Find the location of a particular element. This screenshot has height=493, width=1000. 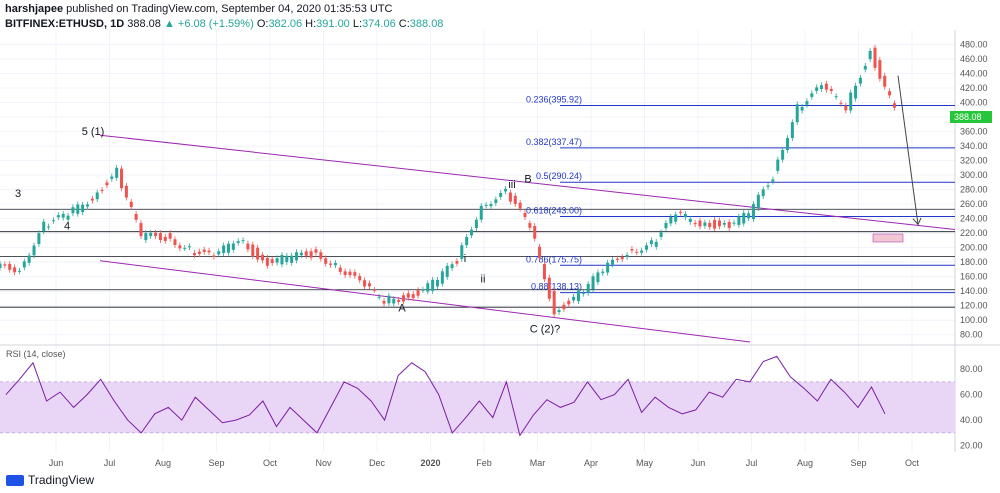

time-tick: Jul is located at coordinates (752, 463).